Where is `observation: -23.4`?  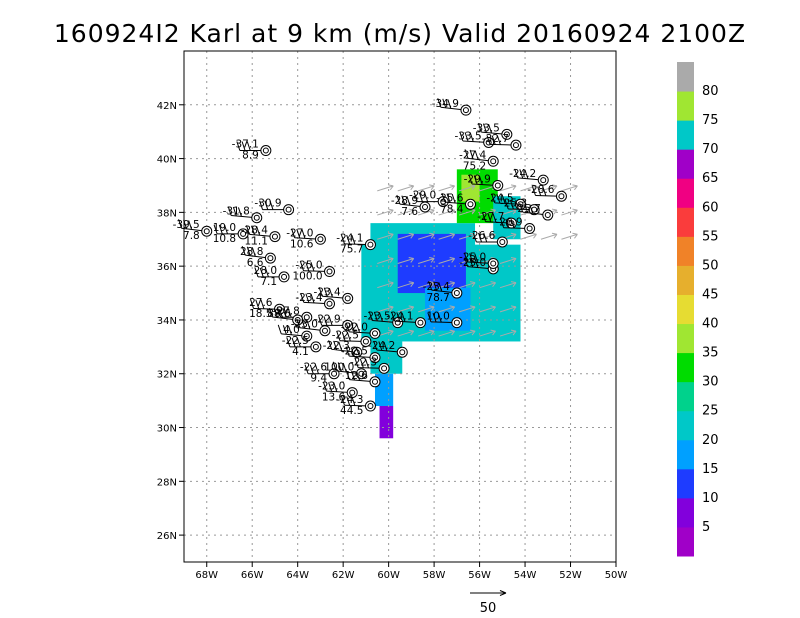
observation: -23.4 is located at coordinates (334, 295).